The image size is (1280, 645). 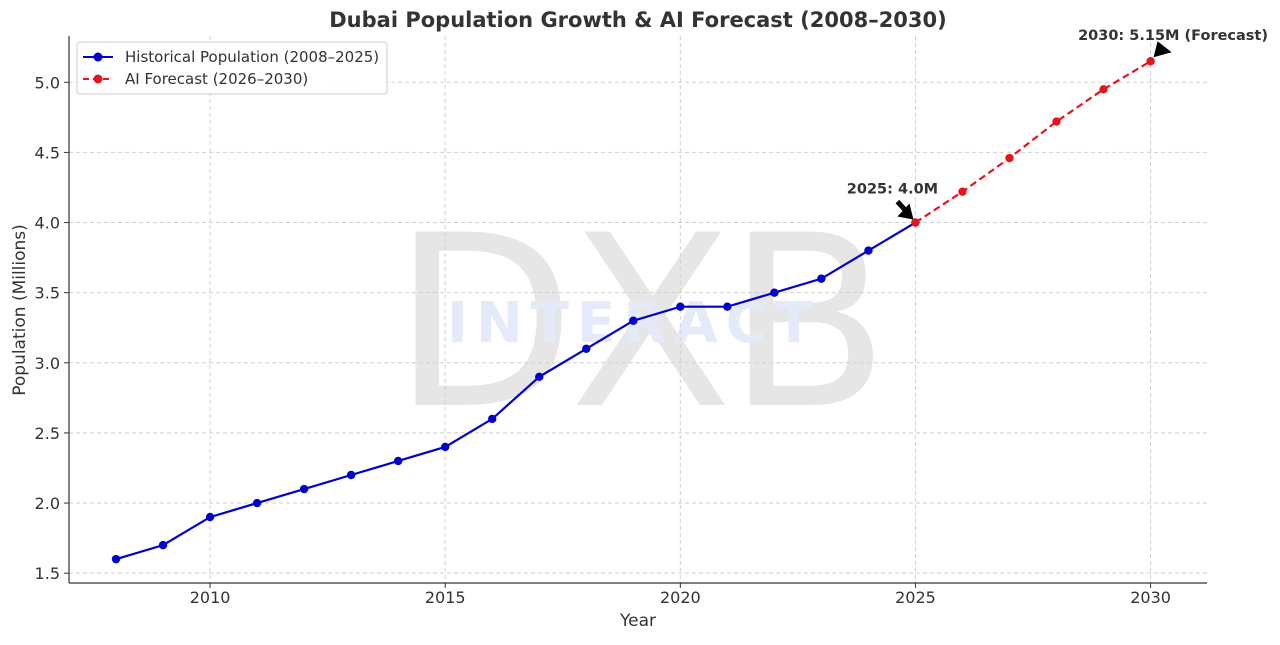 I want to click on annotations: 2025: 4.0M 2030: 5.15M (Forecast), so click(x=1057, y=124).